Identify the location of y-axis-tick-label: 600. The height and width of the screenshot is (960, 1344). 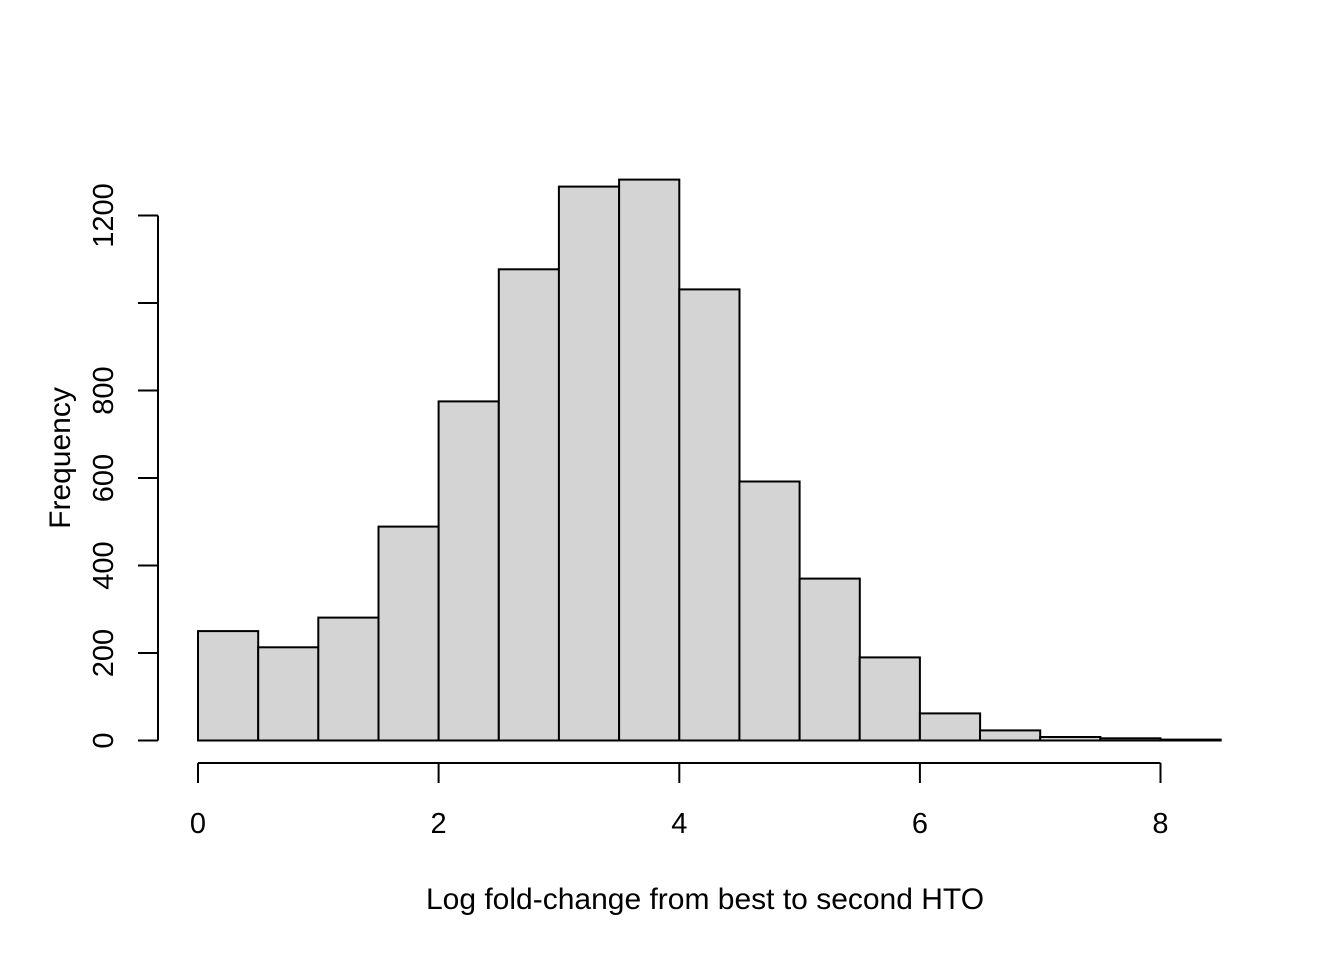
(104, 478).